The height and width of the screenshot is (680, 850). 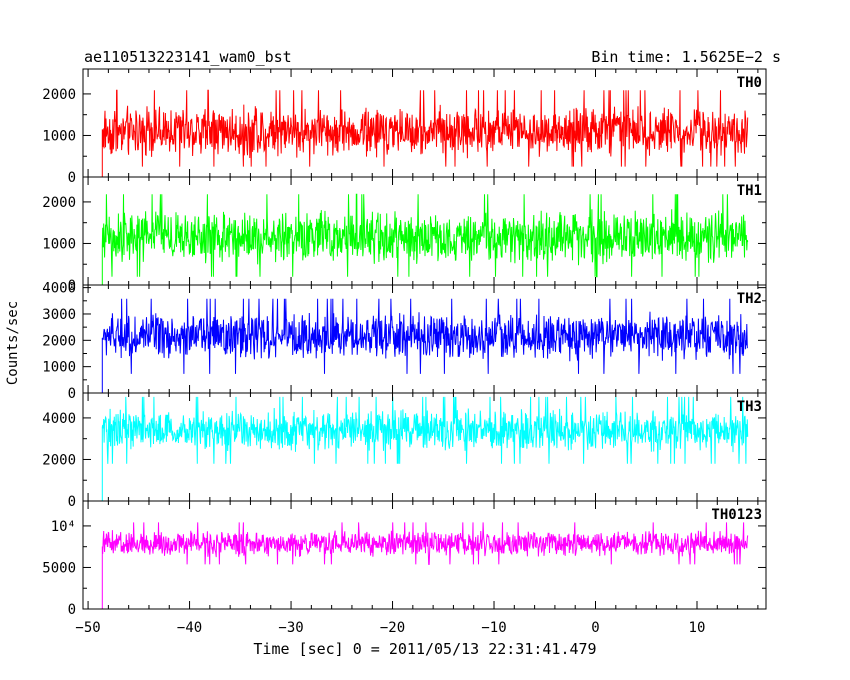 What do you see at coordinates (290, 628) in the screenshot?
I see `x-tick-label: −30` at bounding box center [290, 628].